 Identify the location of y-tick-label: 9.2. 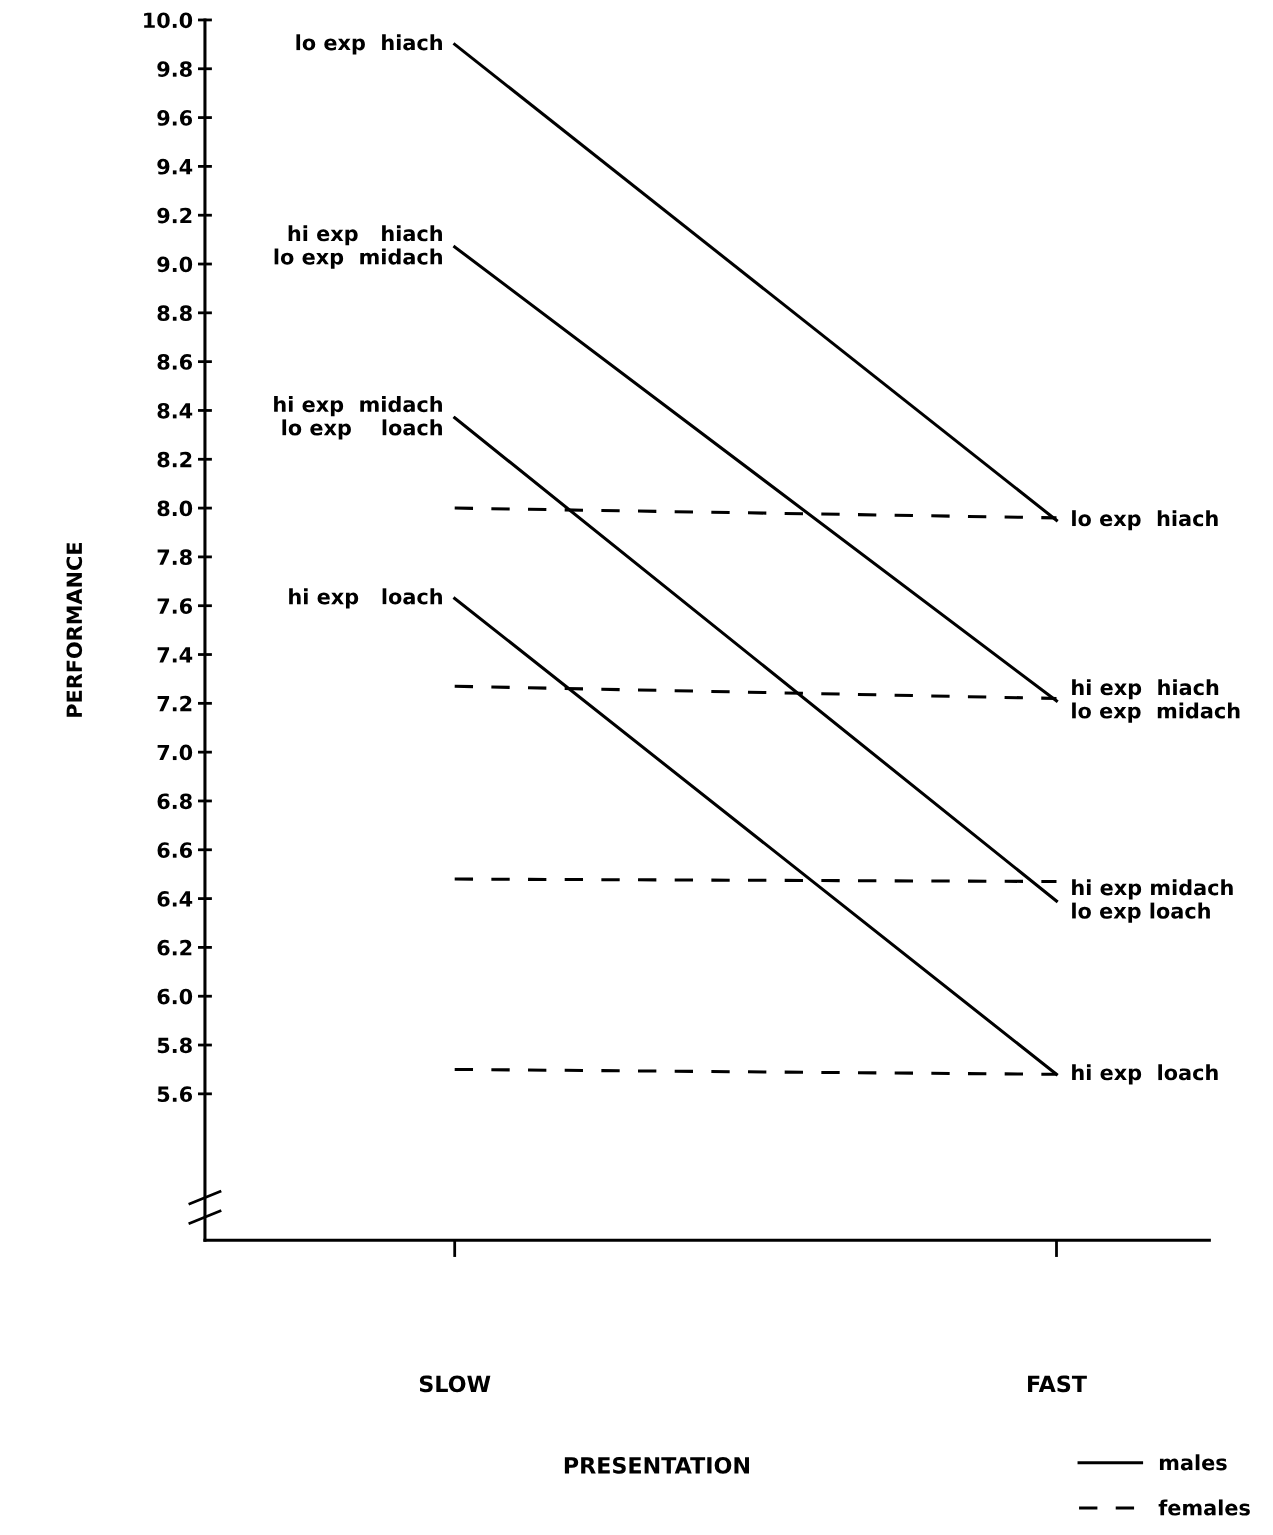
(174, 215).